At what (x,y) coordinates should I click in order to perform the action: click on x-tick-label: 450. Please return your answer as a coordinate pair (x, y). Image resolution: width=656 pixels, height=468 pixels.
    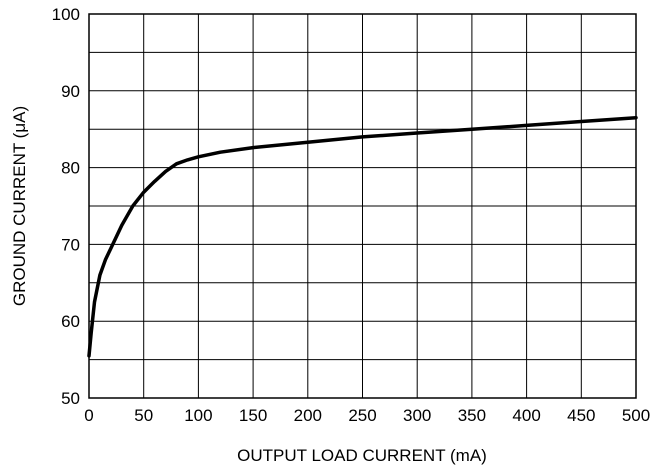
    Looking at the image, I should click on (581, 415).